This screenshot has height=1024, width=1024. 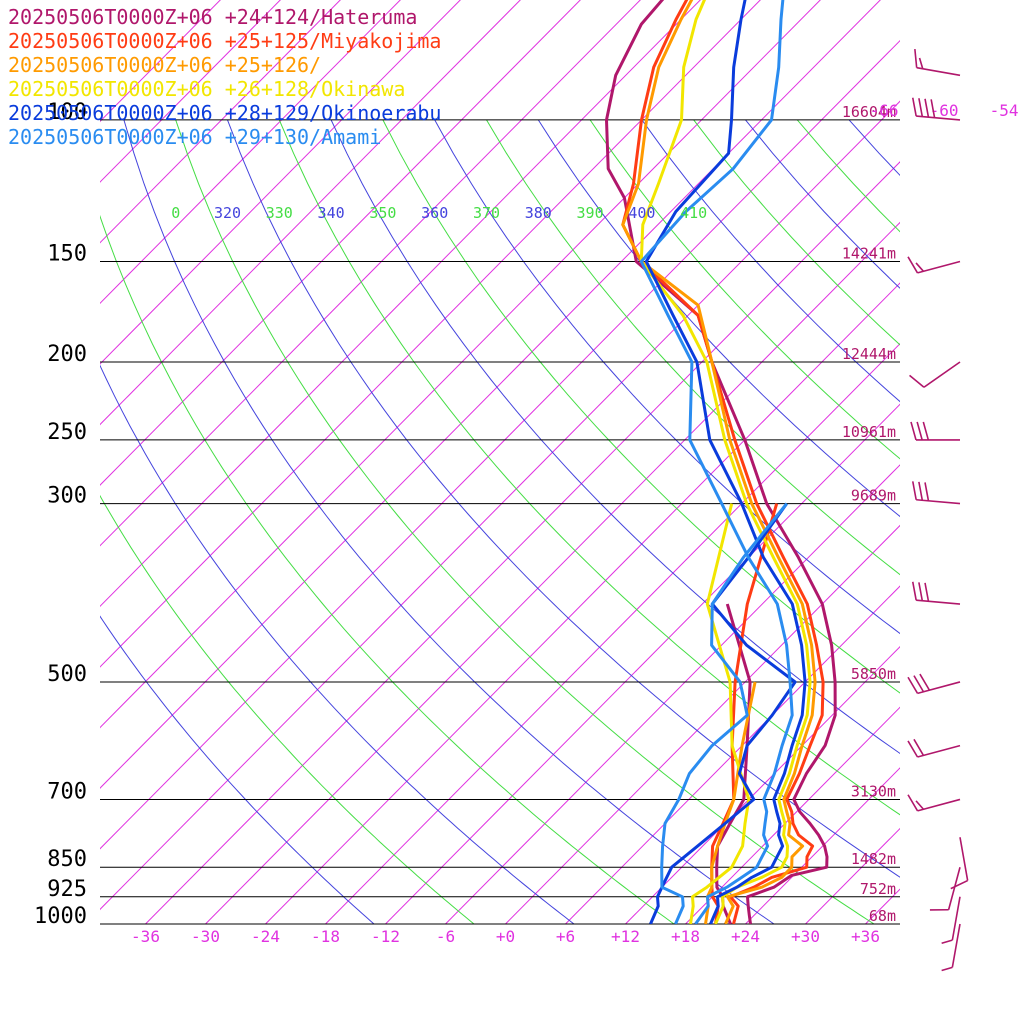 What do you see at coordinates (873, 674) in the screenshot?
I see `height-label: 5850m` at bounding box center [873, 674].